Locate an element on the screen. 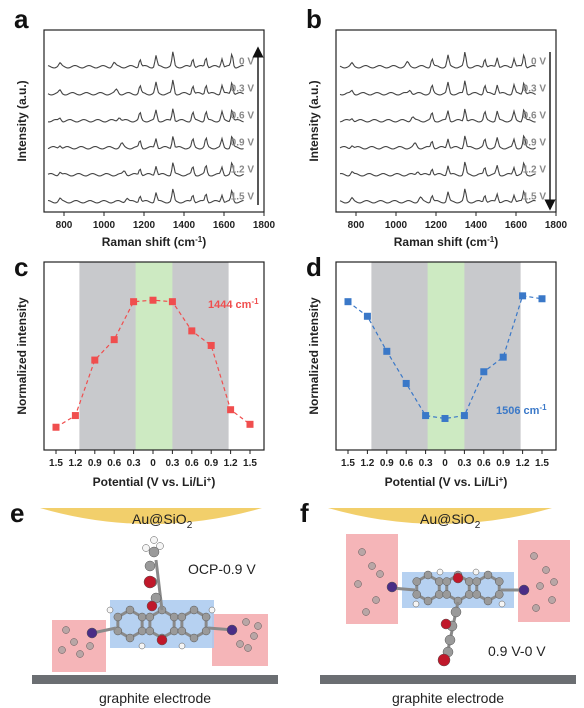  plot-frame-c is located at coordinates (154, 356).